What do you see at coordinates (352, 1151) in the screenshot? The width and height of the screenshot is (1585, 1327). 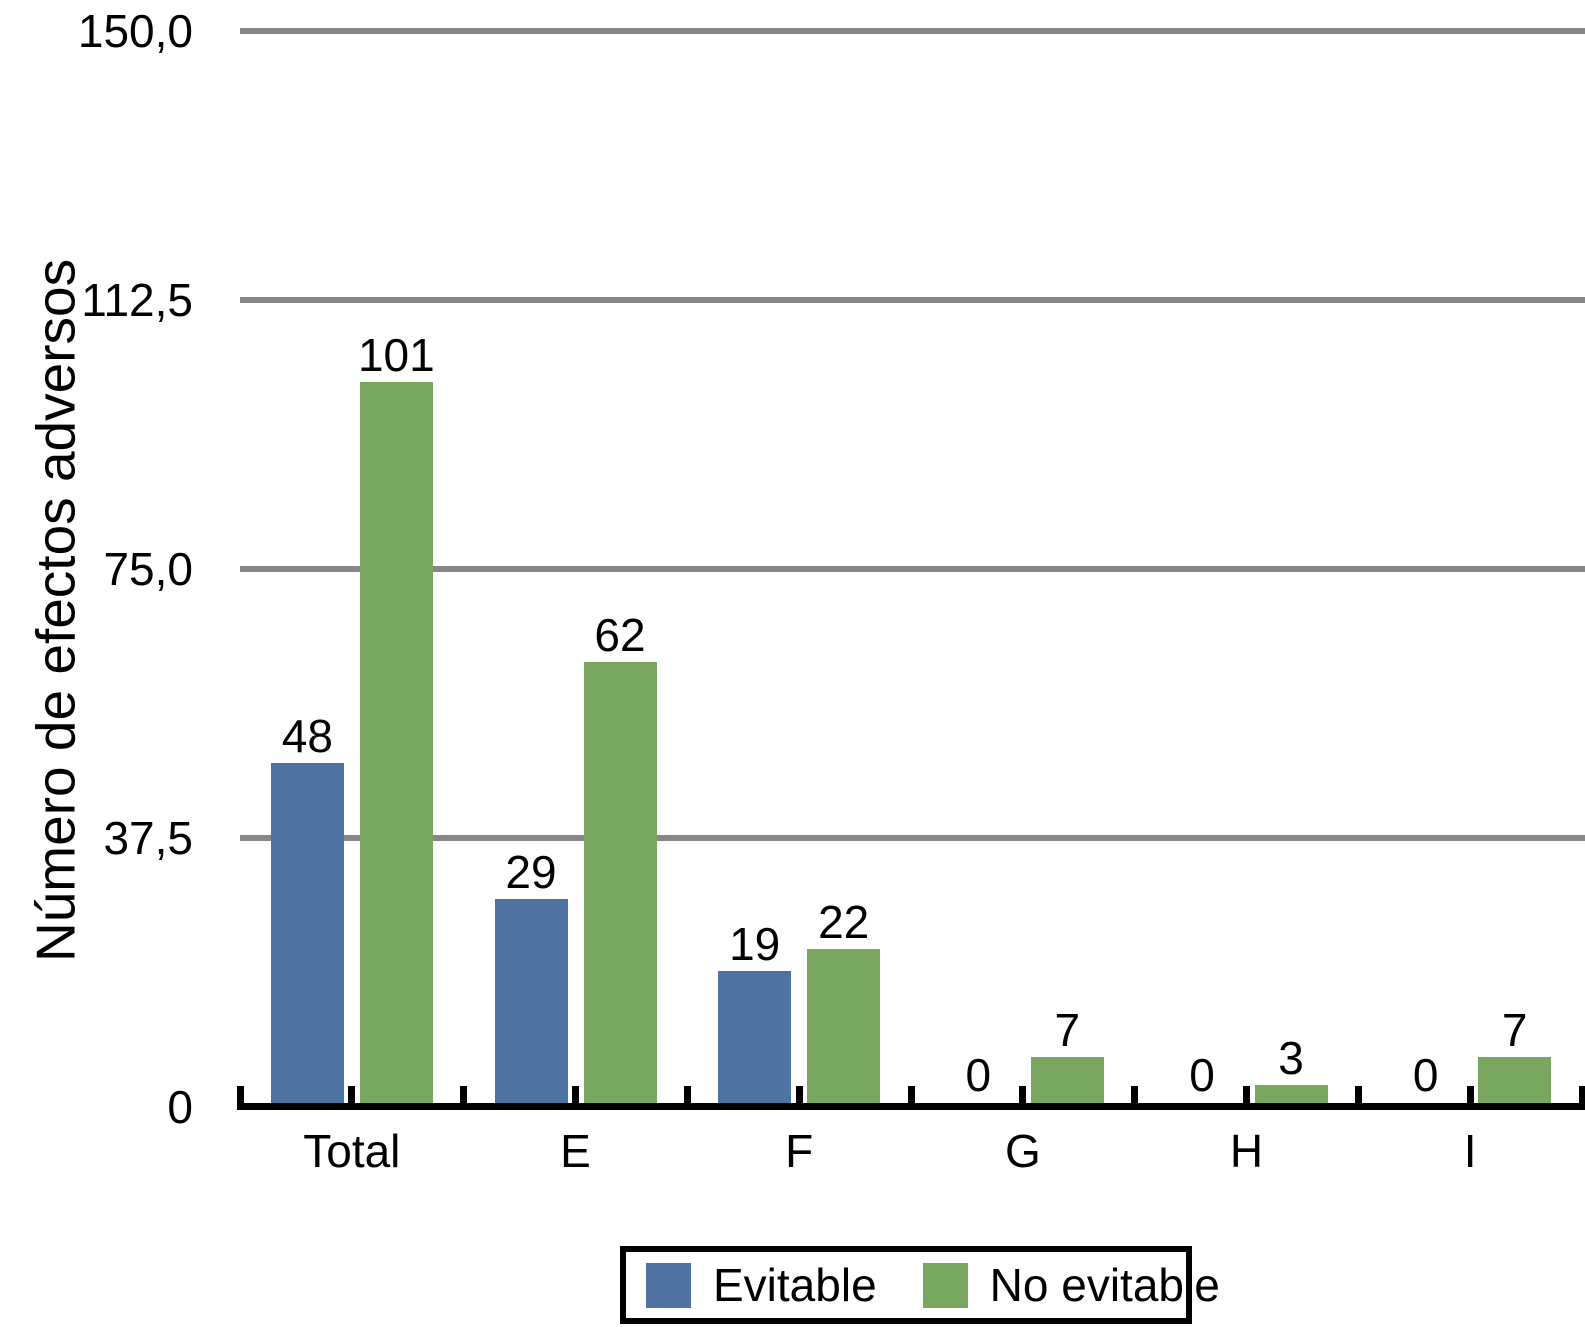 I see `x-category-label-total: Total` at bounding box center [352, 1151].